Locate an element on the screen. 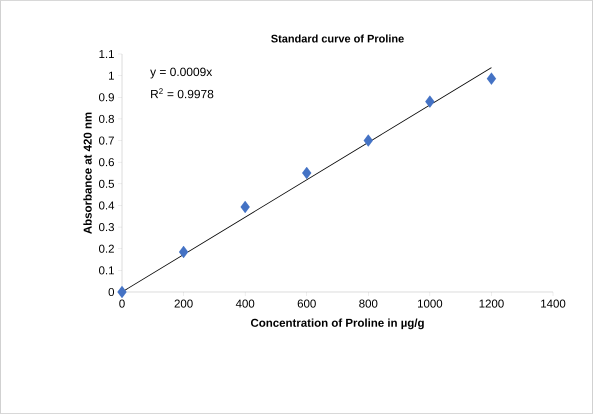 This screenshot has height=414, width=593. chart-title: Standard curve of Proline is located at coordinates (337, 38).